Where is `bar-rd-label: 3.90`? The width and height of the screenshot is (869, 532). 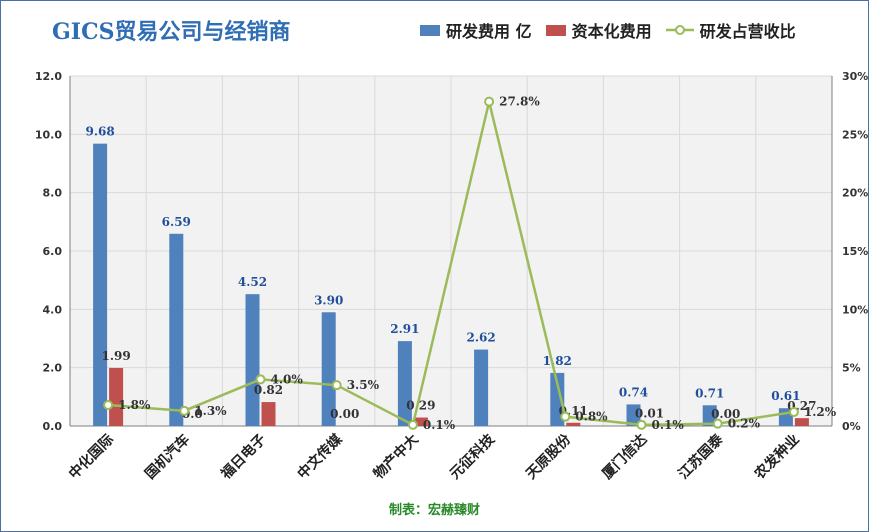
bar-rd-label: 3.90 is located at coordinates (328, 300).